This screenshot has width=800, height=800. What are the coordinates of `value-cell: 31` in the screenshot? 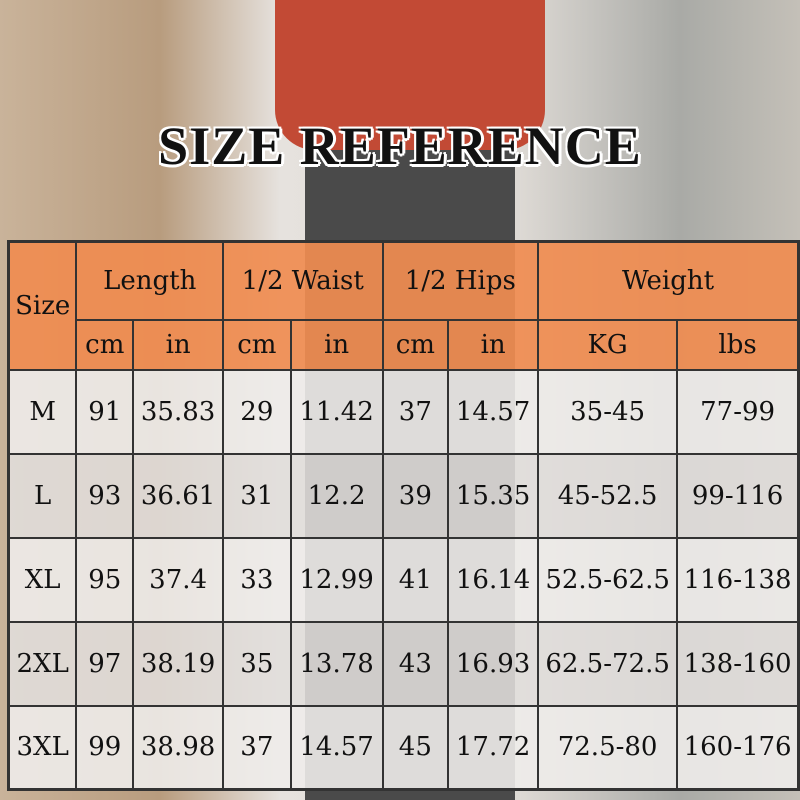 It's located at (257, 495).